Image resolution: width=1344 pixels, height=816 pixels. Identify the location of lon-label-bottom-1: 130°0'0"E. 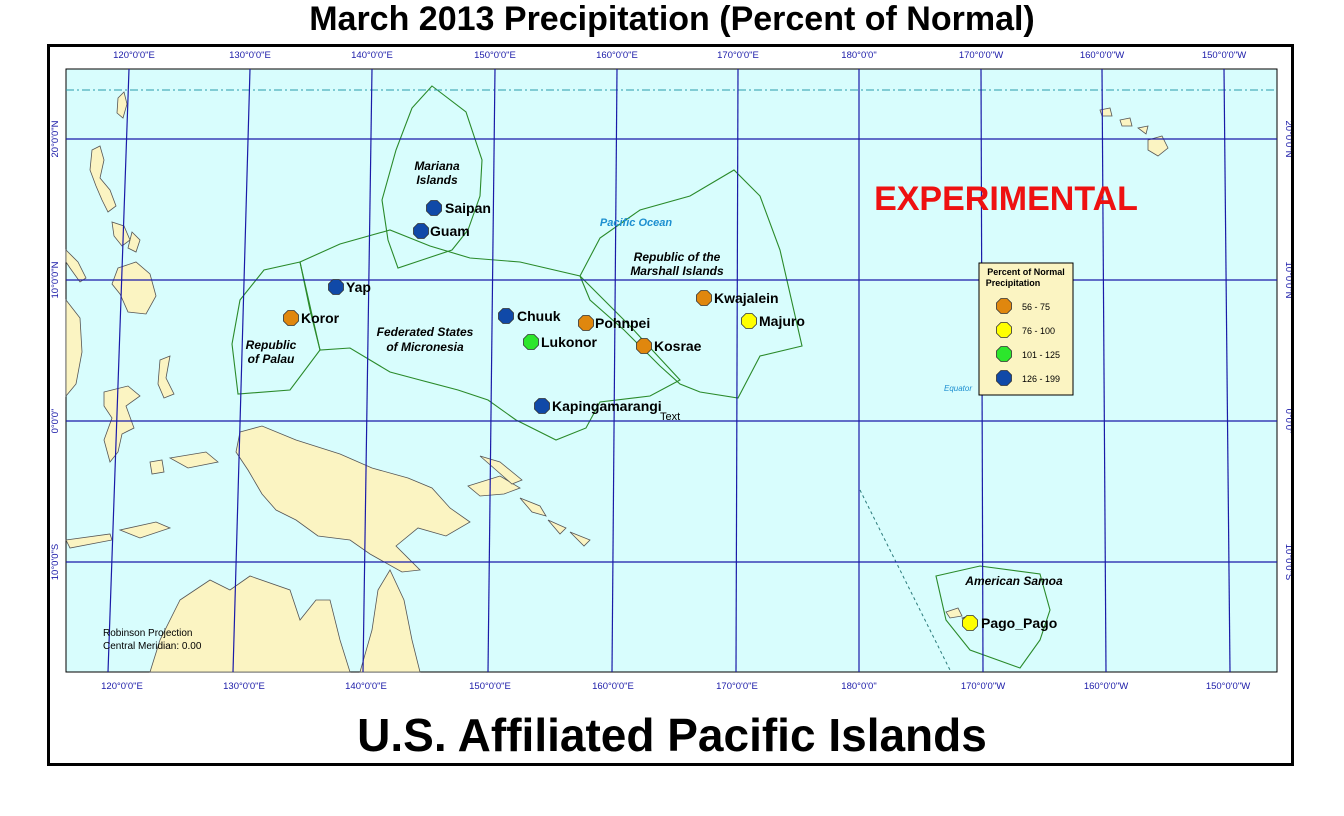
(244, 686).